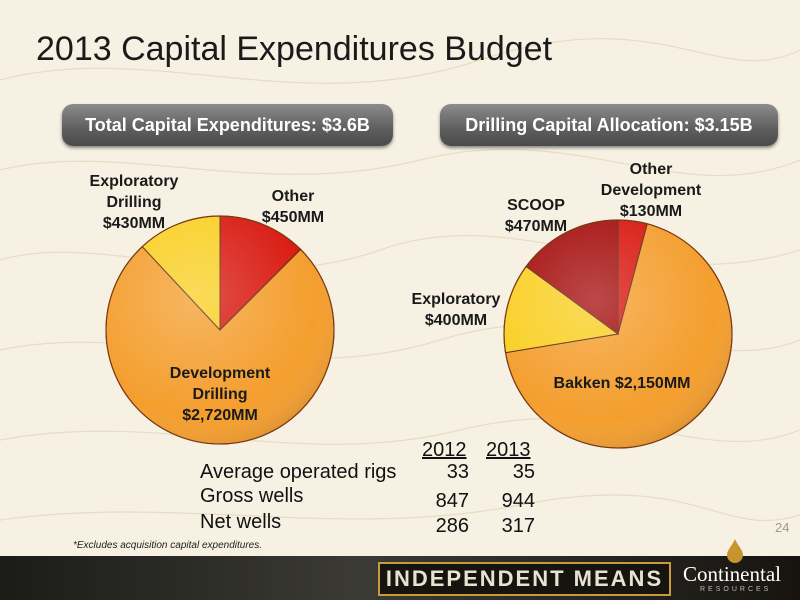  What do you see at coordinates (735, 551) in the screenshot?
I see `oil-drop-icon` at bounding box center [735, 551].